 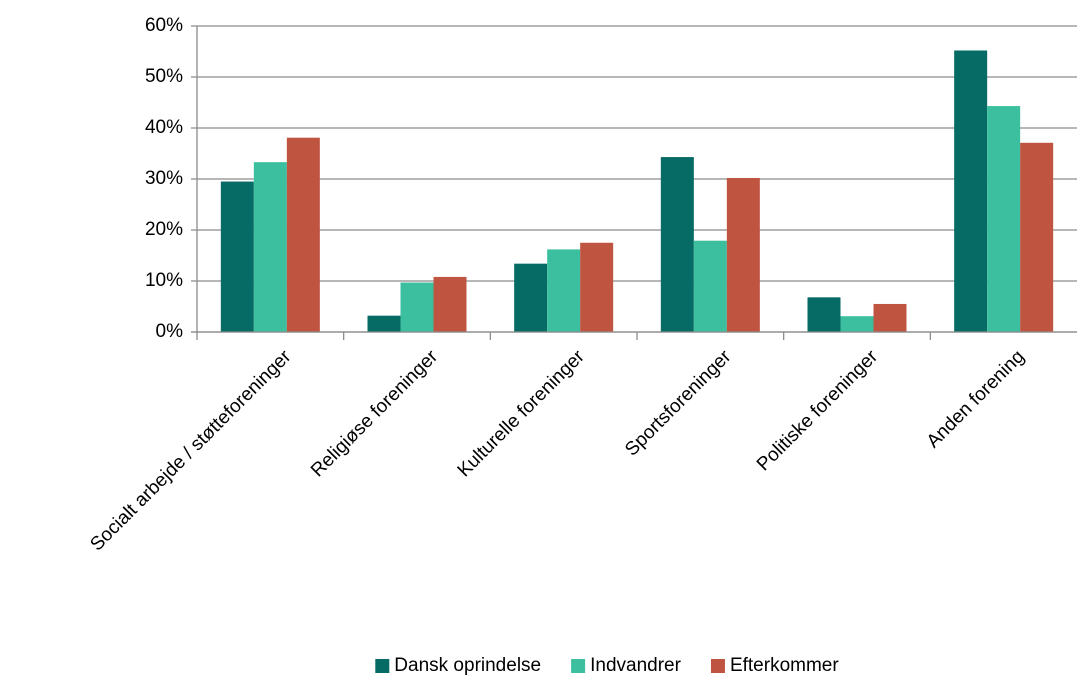 I want to click on x-tick-label: Socialt arbejde / støtteforeninger, so click(x=190, y=450).